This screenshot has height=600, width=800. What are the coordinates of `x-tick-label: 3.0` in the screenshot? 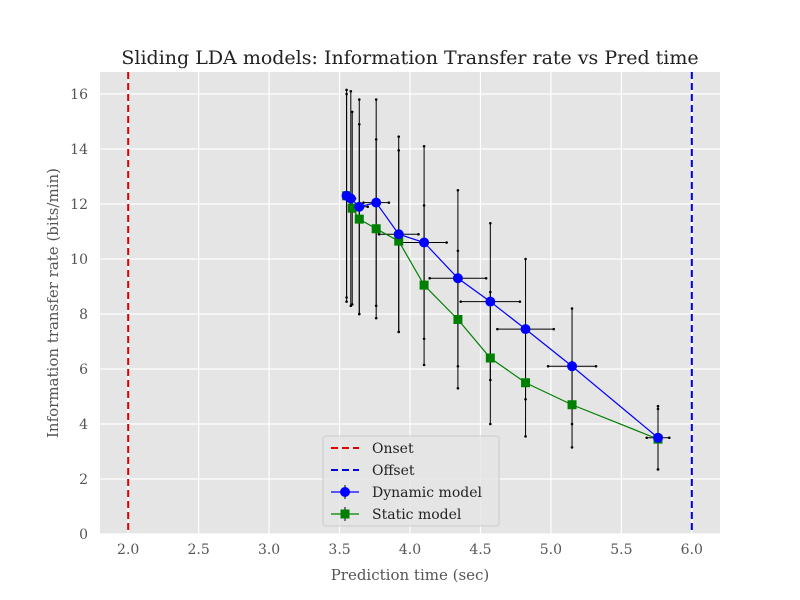 It's located at (269, 550).